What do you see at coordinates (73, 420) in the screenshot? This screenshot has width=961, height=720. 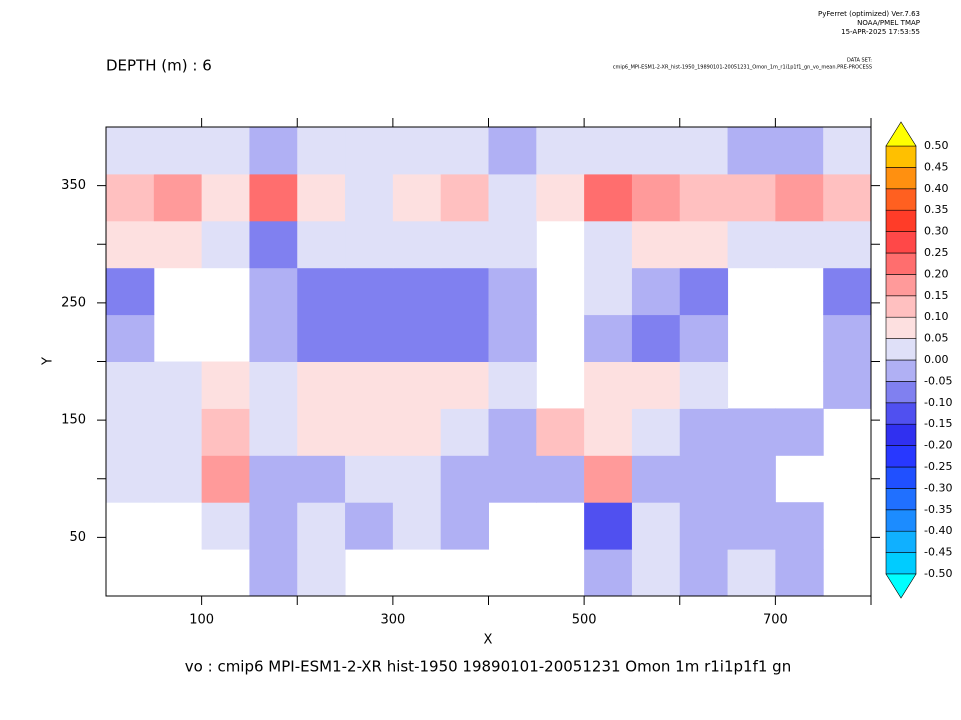 I see `y-tick-label: 150` at bounding box center [73, 420].